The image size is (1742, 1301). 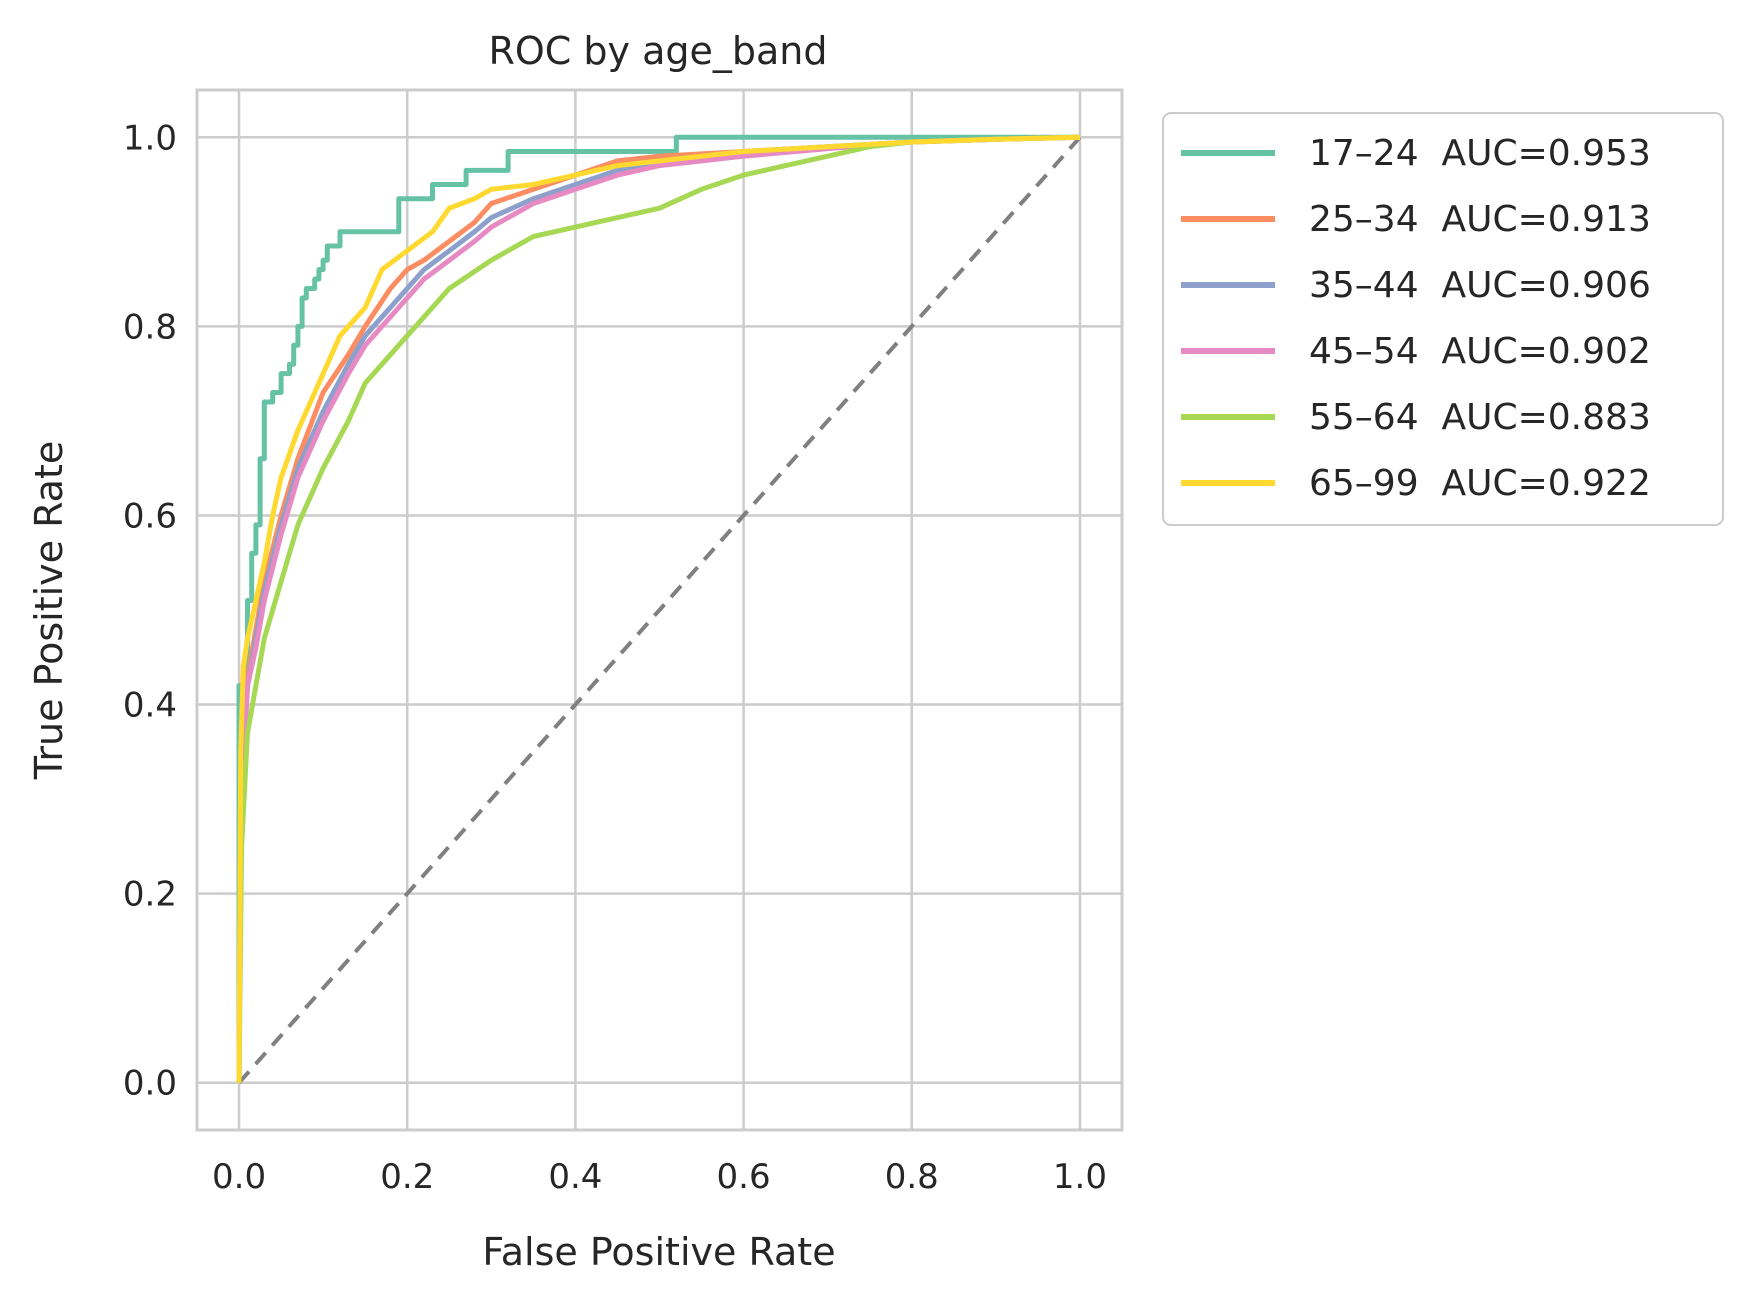 I want to click on y-tick-labels: 0.0 0.2 0.4 0.6 0.8 1.0, so click(x=150, y=610).